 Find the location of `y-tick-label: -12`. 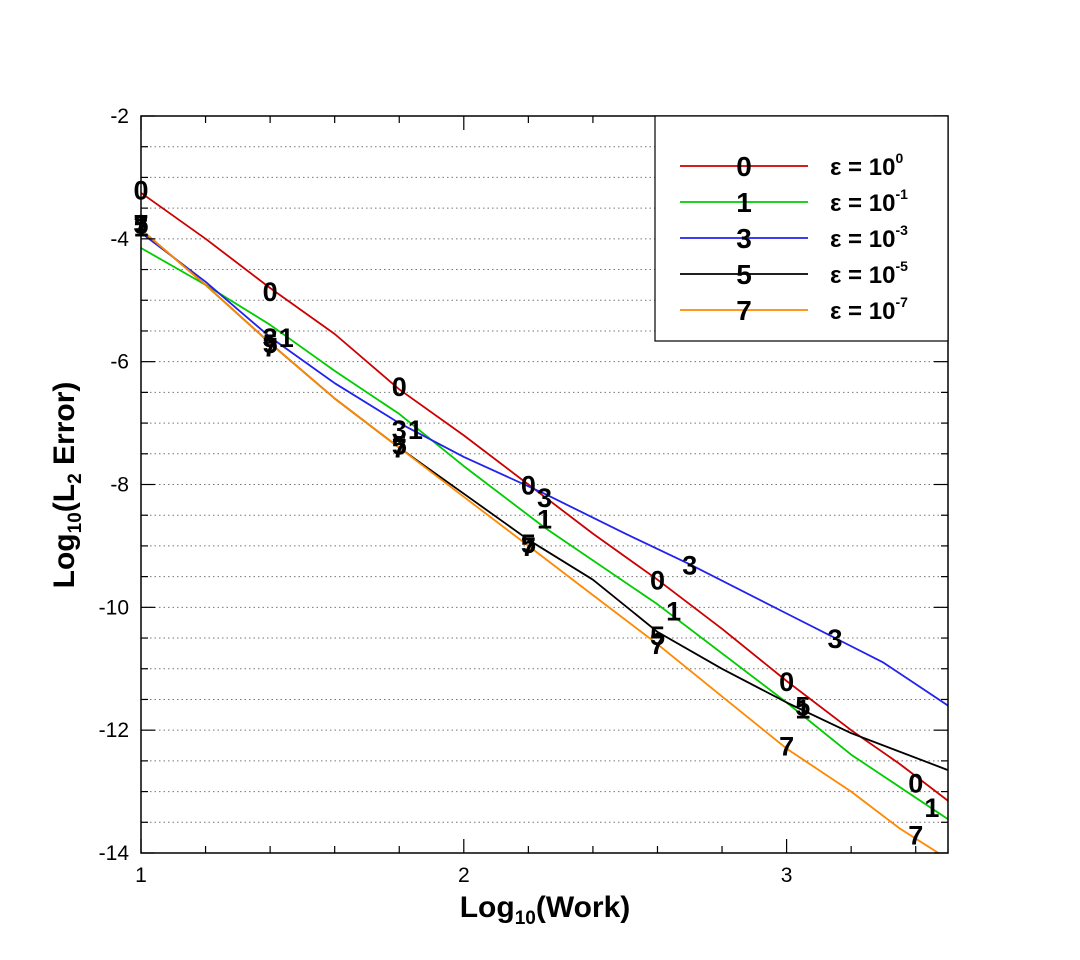

y-tick-label: -12 is located at coordinates (114, 730).